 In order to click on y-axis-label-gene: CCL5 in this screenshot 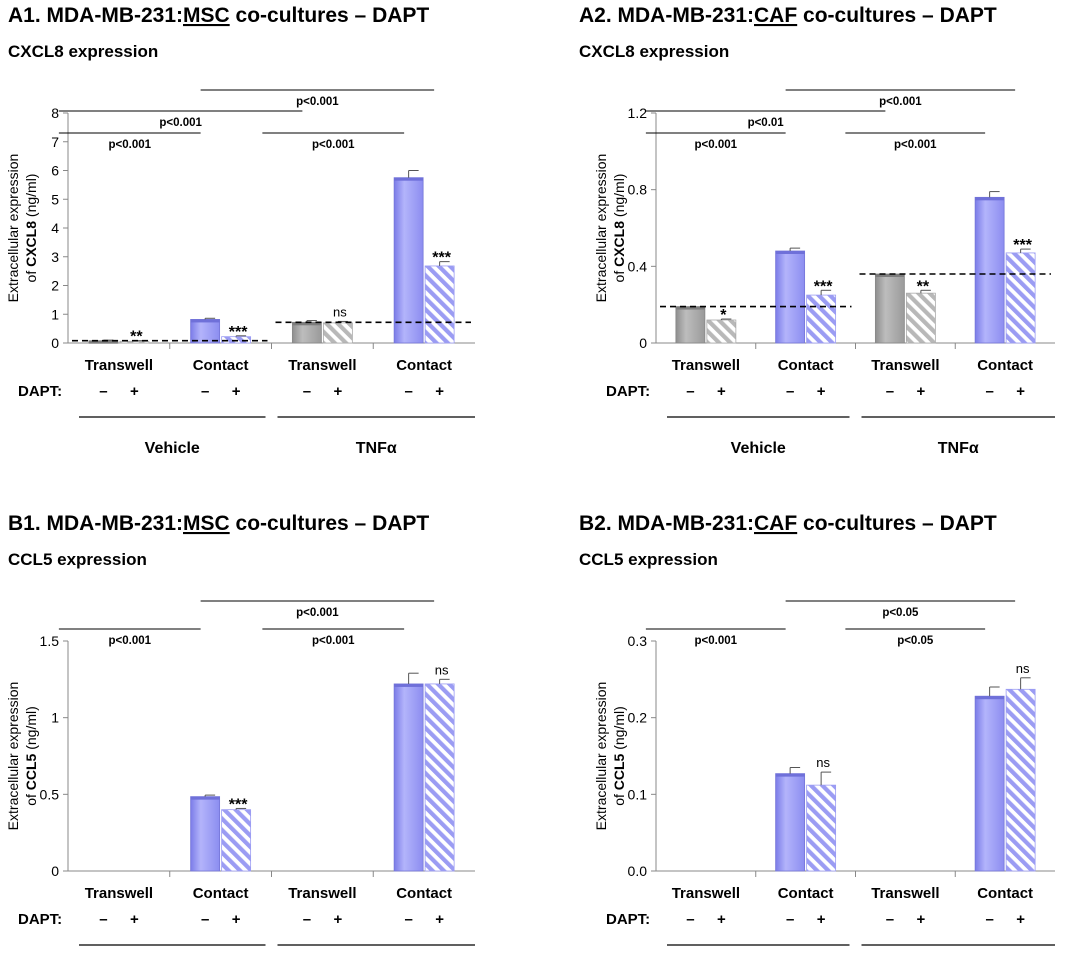, I will do `click(31, 771)`.